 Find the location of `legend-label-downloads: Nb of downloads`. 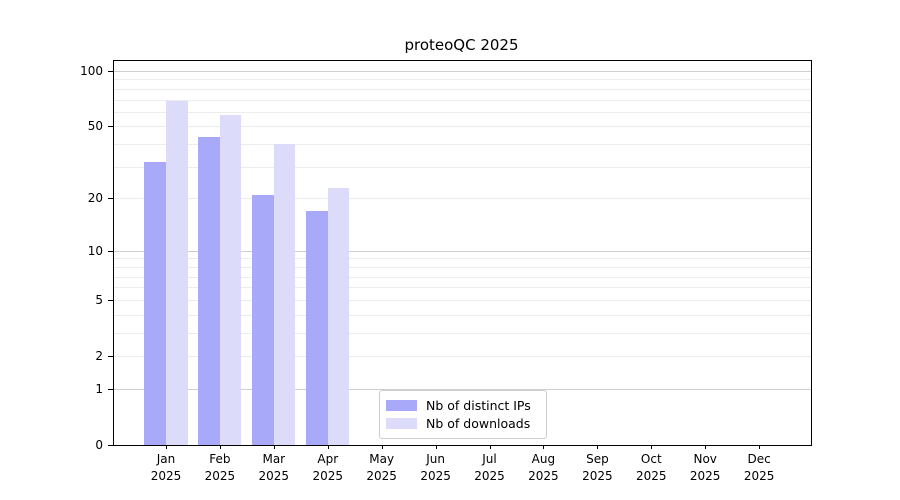

legend-label-downloads: Nb of downloads is located at coordinates (478, 423).